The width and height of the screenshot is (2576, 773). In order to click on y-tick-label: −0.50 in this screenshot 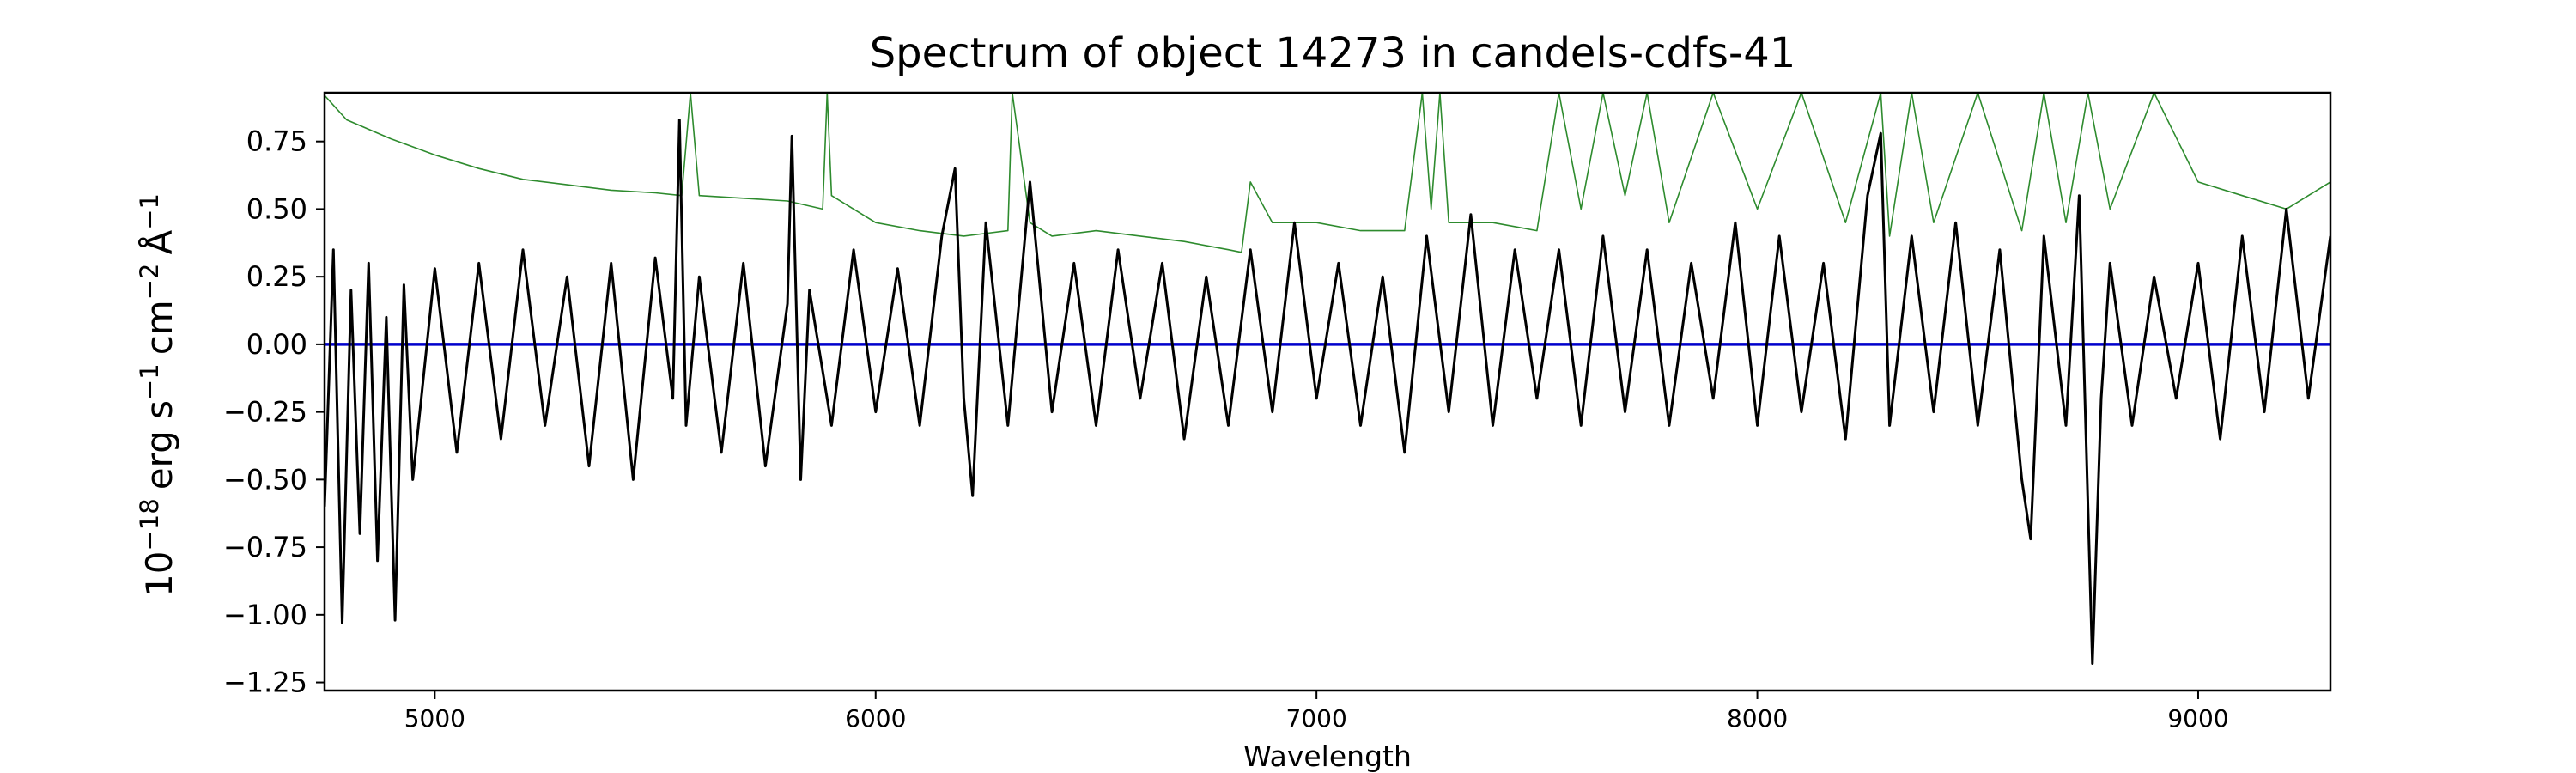, I will do `click(265, 479)`.